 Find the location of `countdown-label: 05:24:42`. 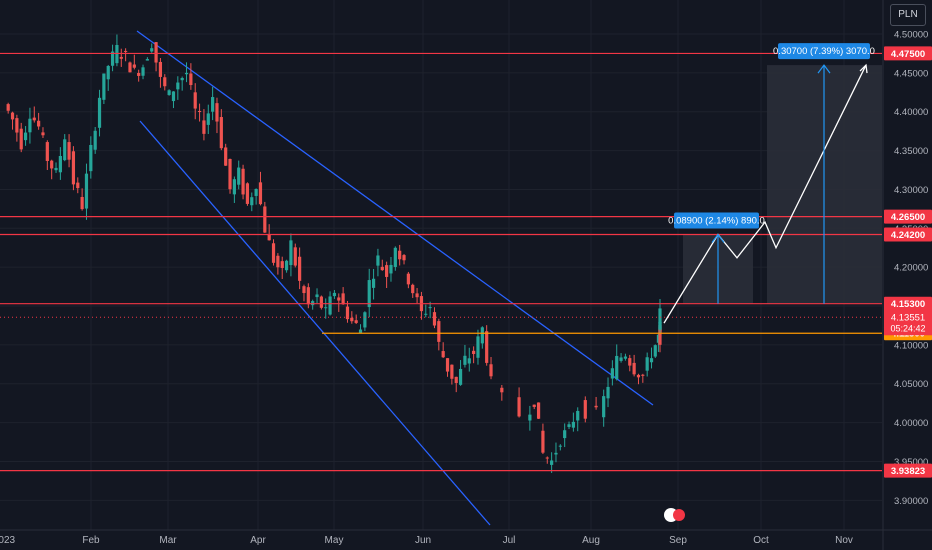

countdown-label: 05:24:42 is located at coordinates (907, 328).